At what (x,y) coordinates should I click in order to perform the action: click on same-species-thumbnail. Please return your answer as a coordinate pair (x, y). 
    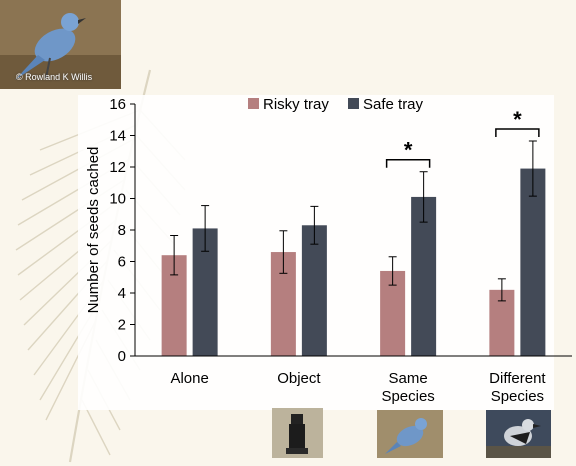
    Looking at the image, I should click on (410, 434).